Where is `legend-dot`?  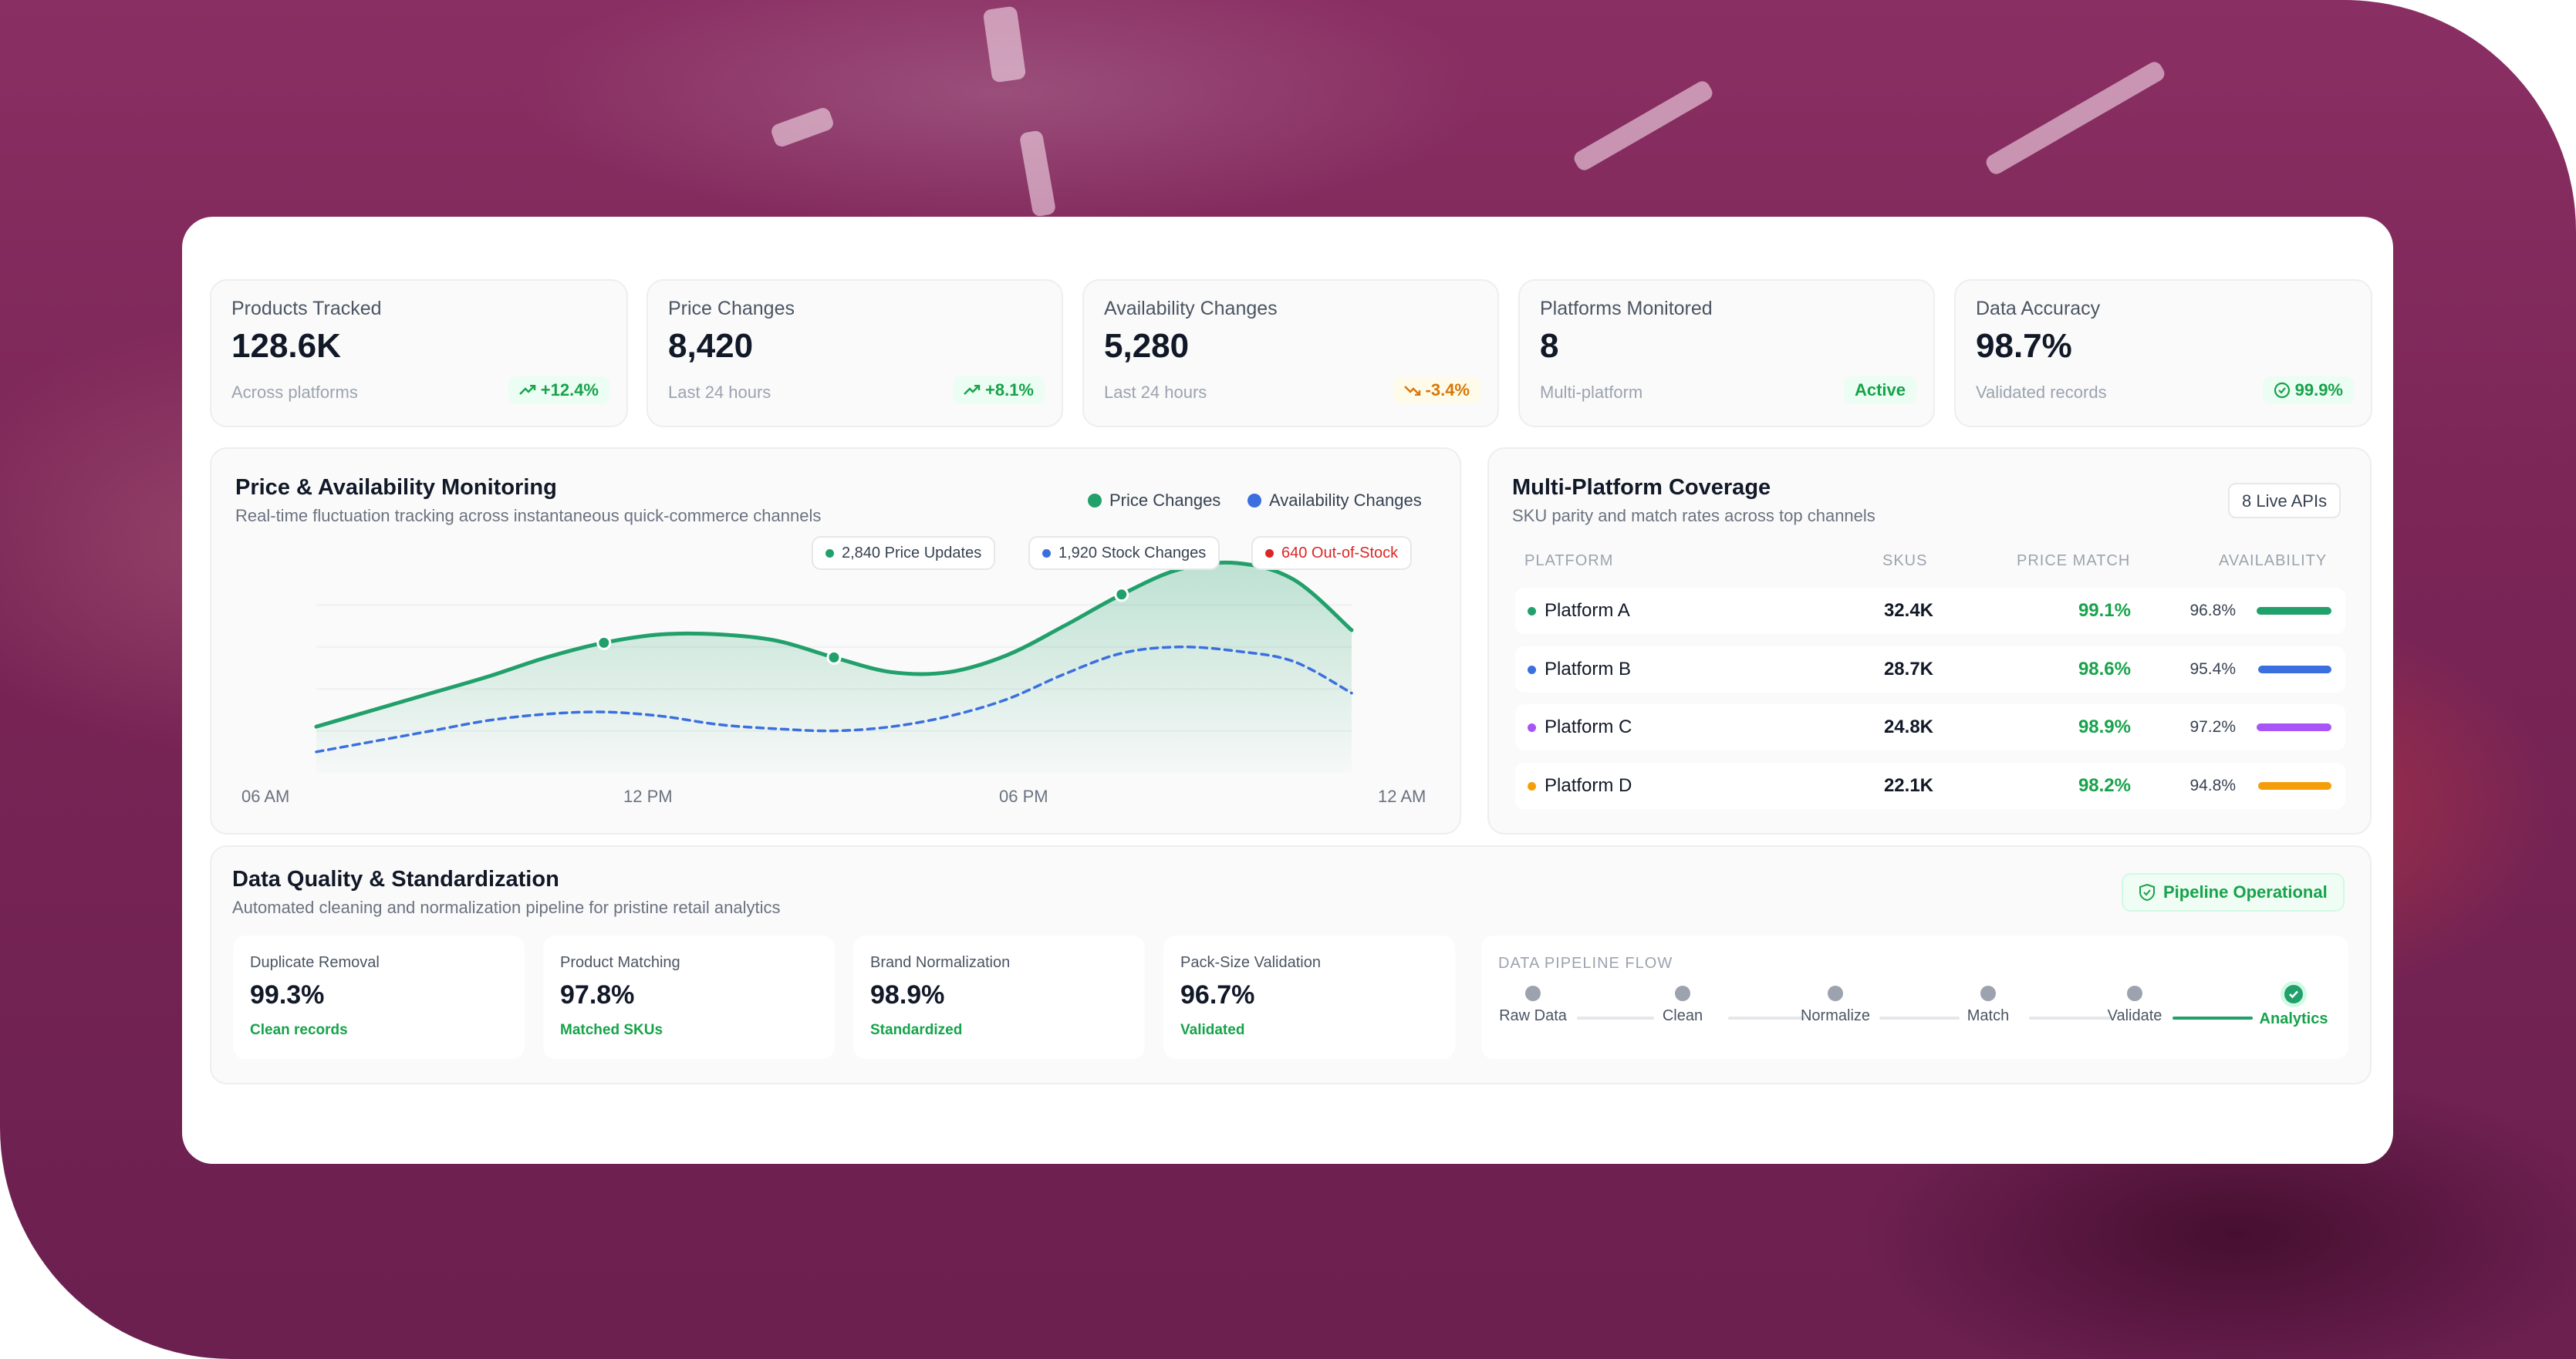
legend-dot is located at coordinates (1254, 501).